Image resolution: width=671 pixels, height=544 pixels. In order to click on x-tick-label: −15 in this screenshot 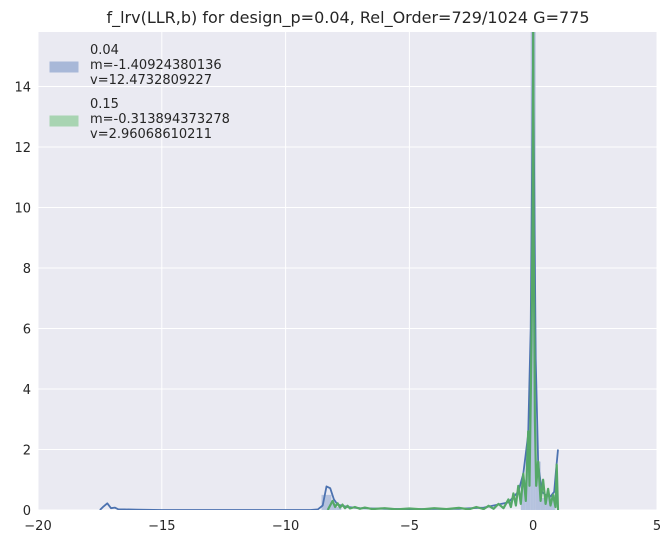, I will do `click(161, 526)`.